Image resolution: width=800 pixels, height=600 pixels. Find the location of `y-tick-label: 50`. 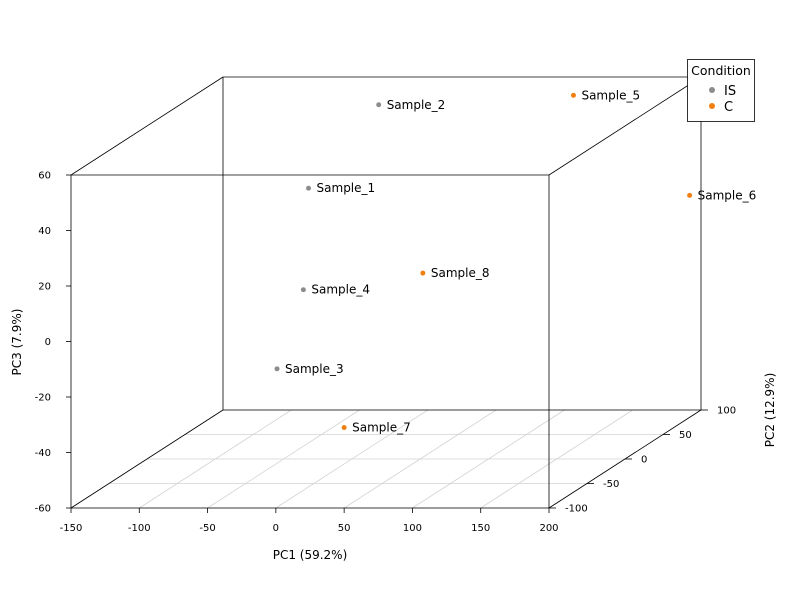

y-tick-label: 50 is located at coordinates (685, 435).